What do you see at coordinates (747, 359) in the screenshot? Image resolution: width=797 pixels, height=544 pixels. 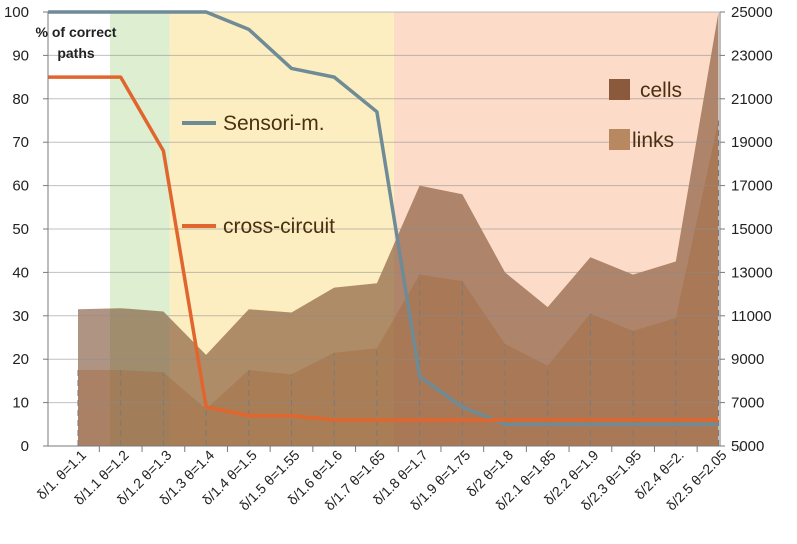 I see `y-right-tick-label-9000: 9000` at bounding box center [747, 359].